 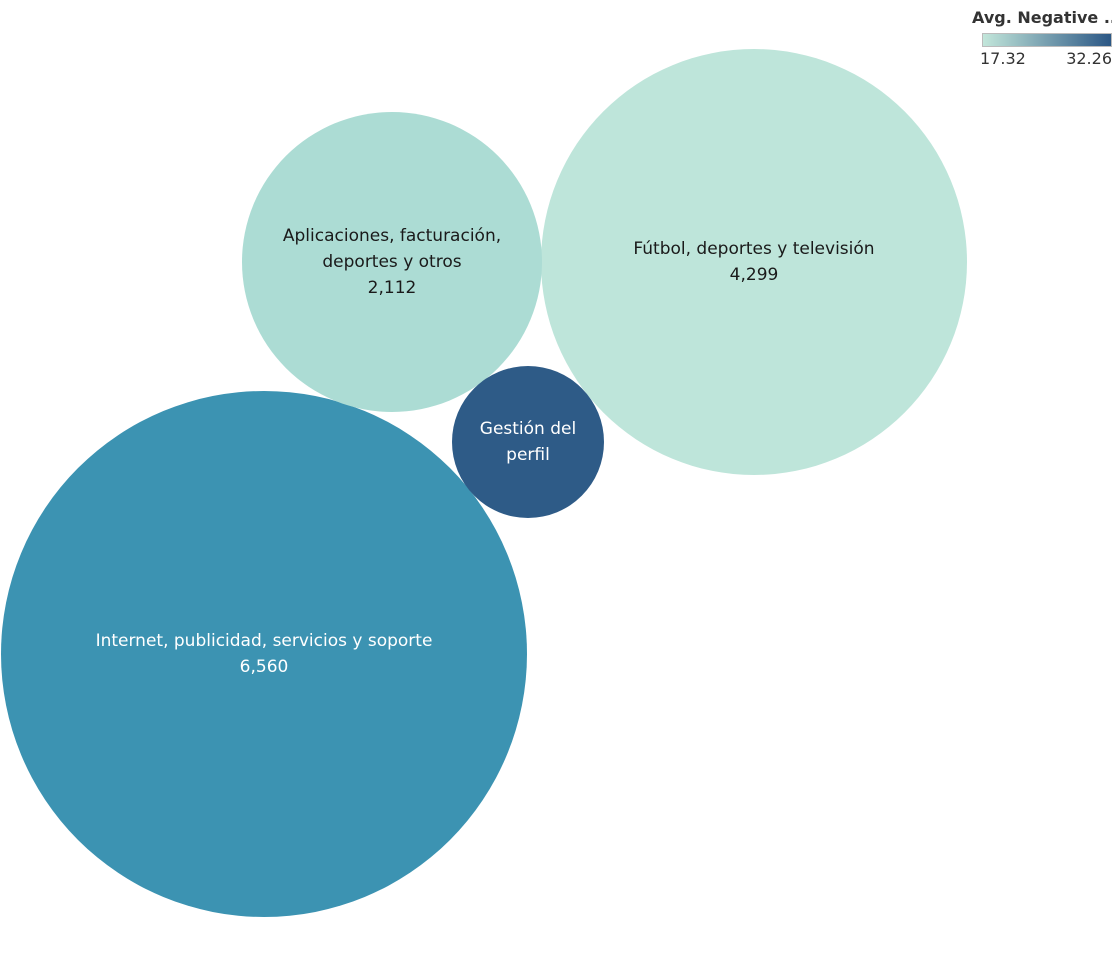 I want to click on bubble-name-label: perfil, so click(x=528, y=455).